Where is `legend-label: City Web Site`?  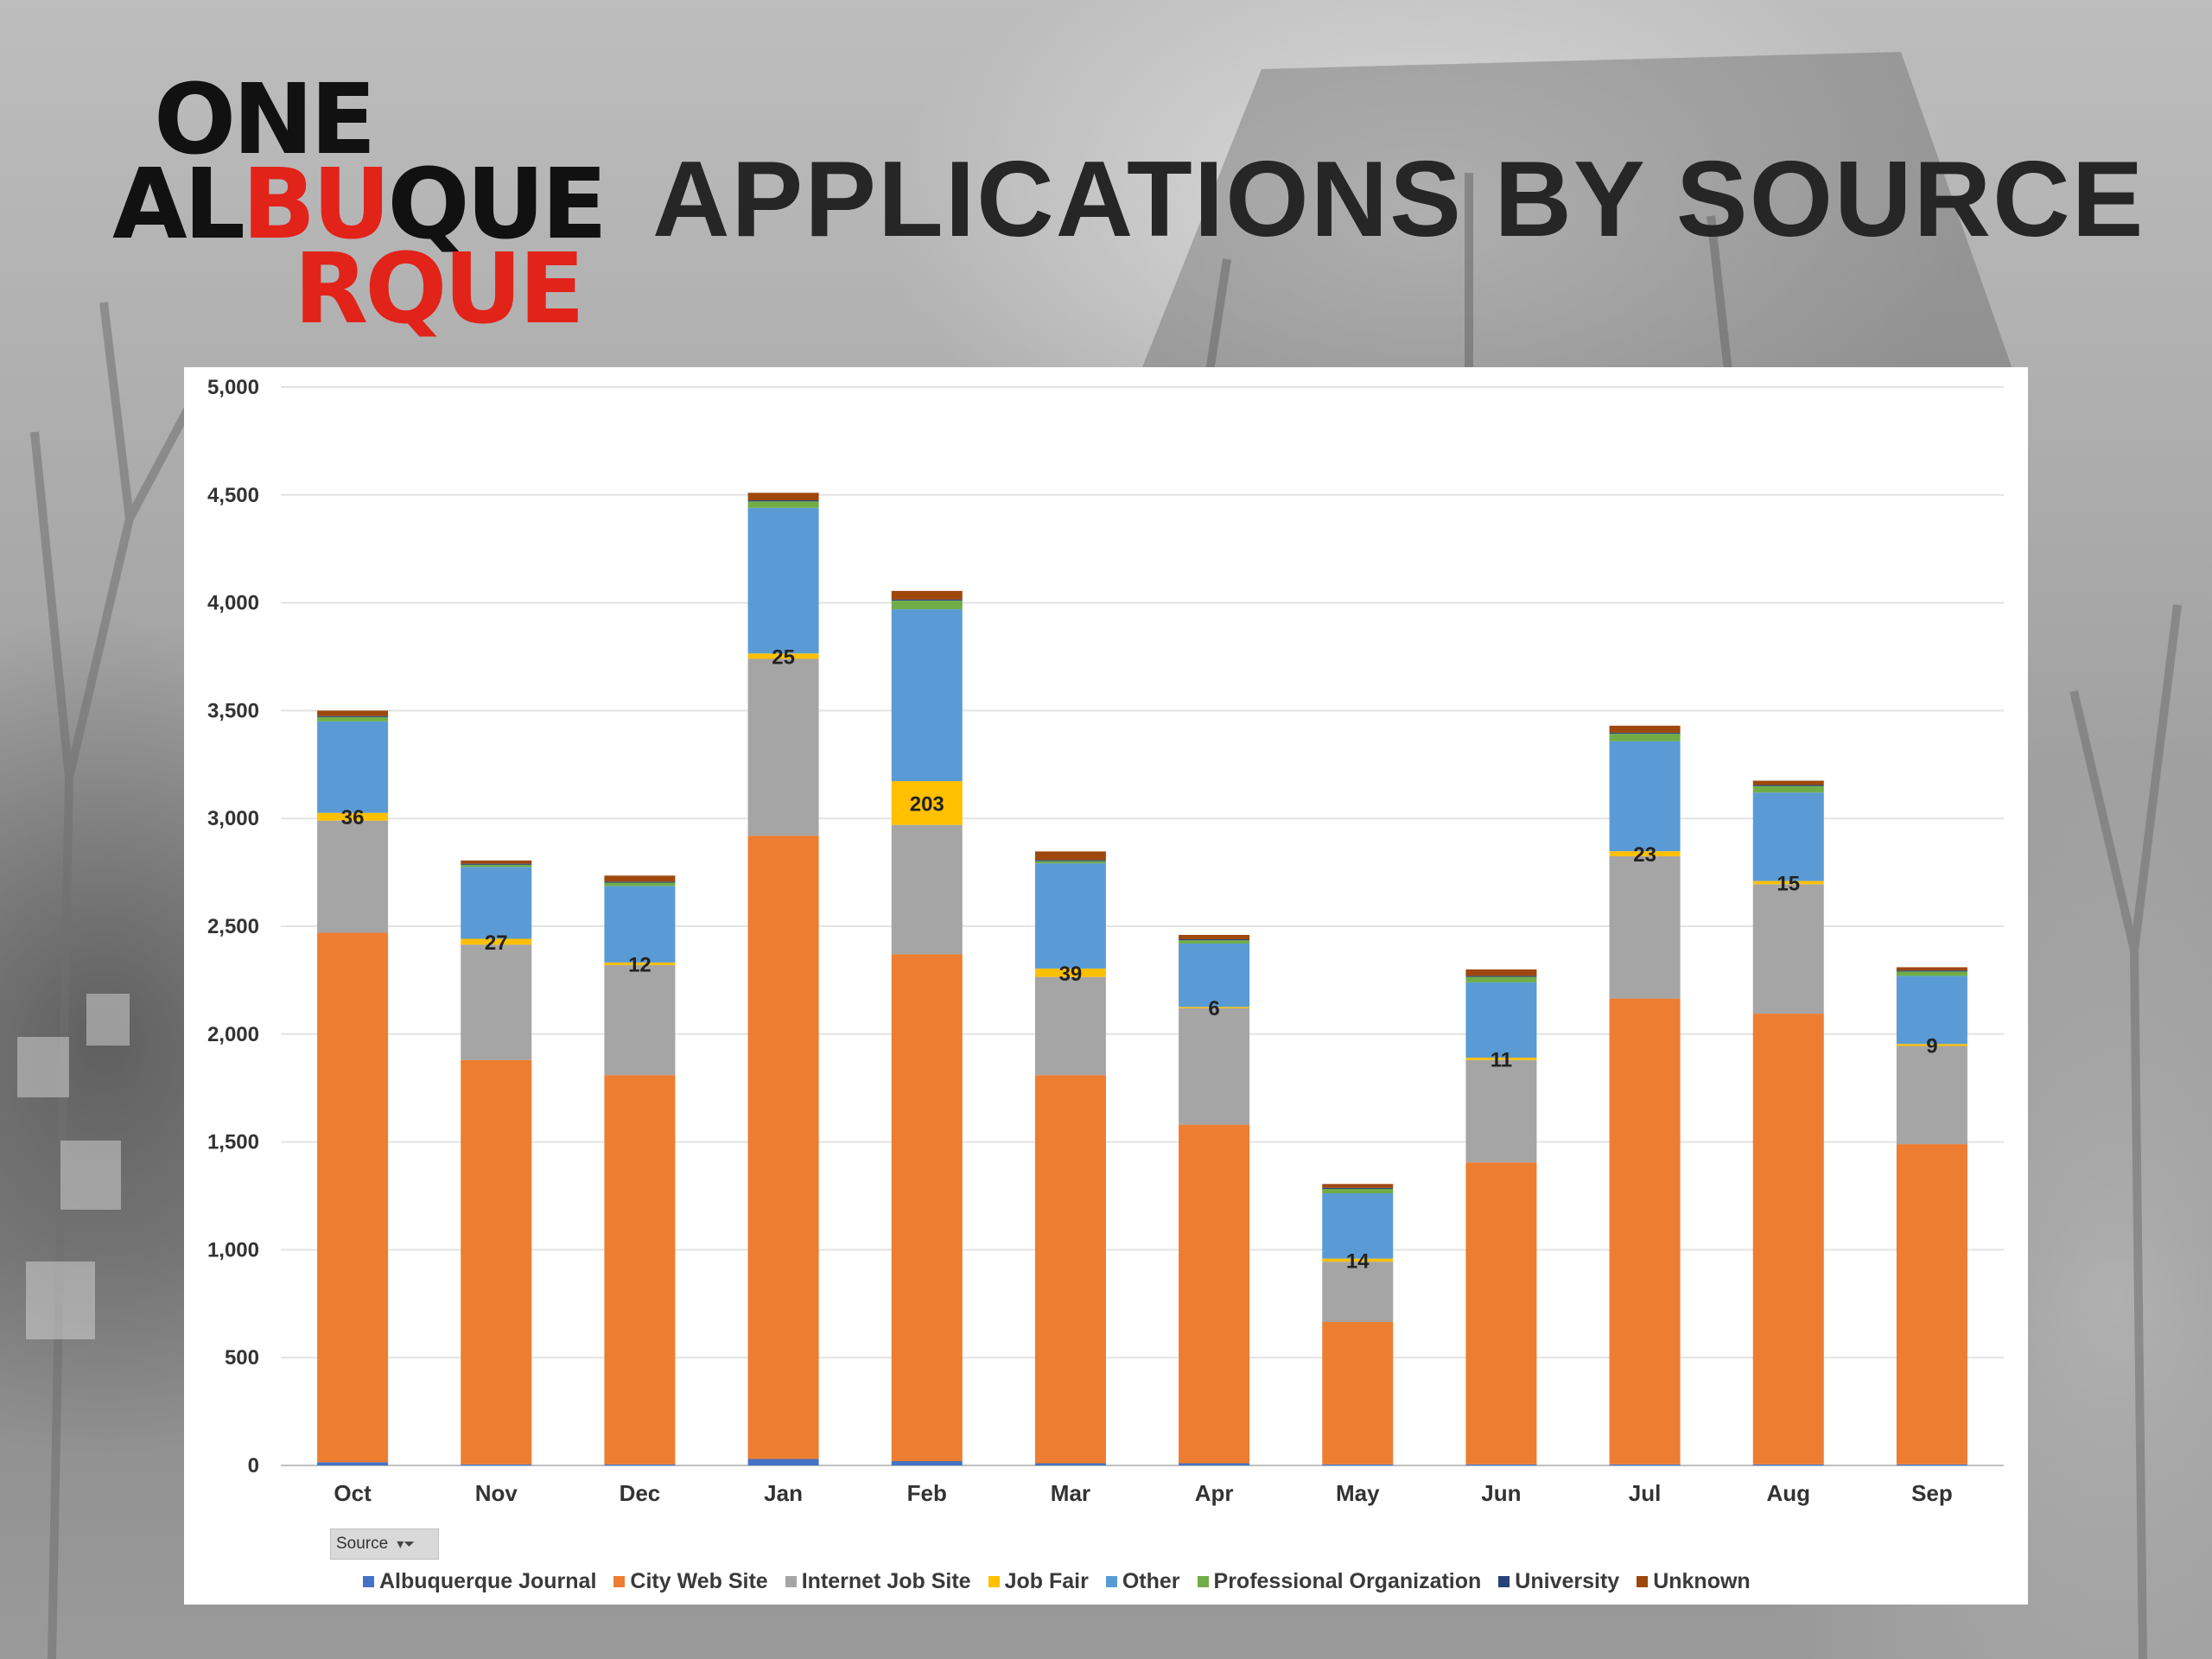
legend-label: City Web Site is located at coordinates (699, 1580).